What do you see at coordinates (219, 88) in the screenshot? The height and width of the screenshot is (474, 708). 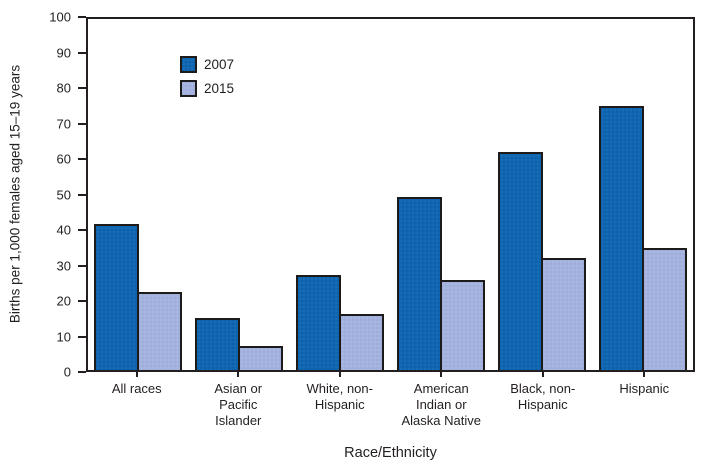 I see `legend-label-2015: 2015` at bounding box center [219, 88].